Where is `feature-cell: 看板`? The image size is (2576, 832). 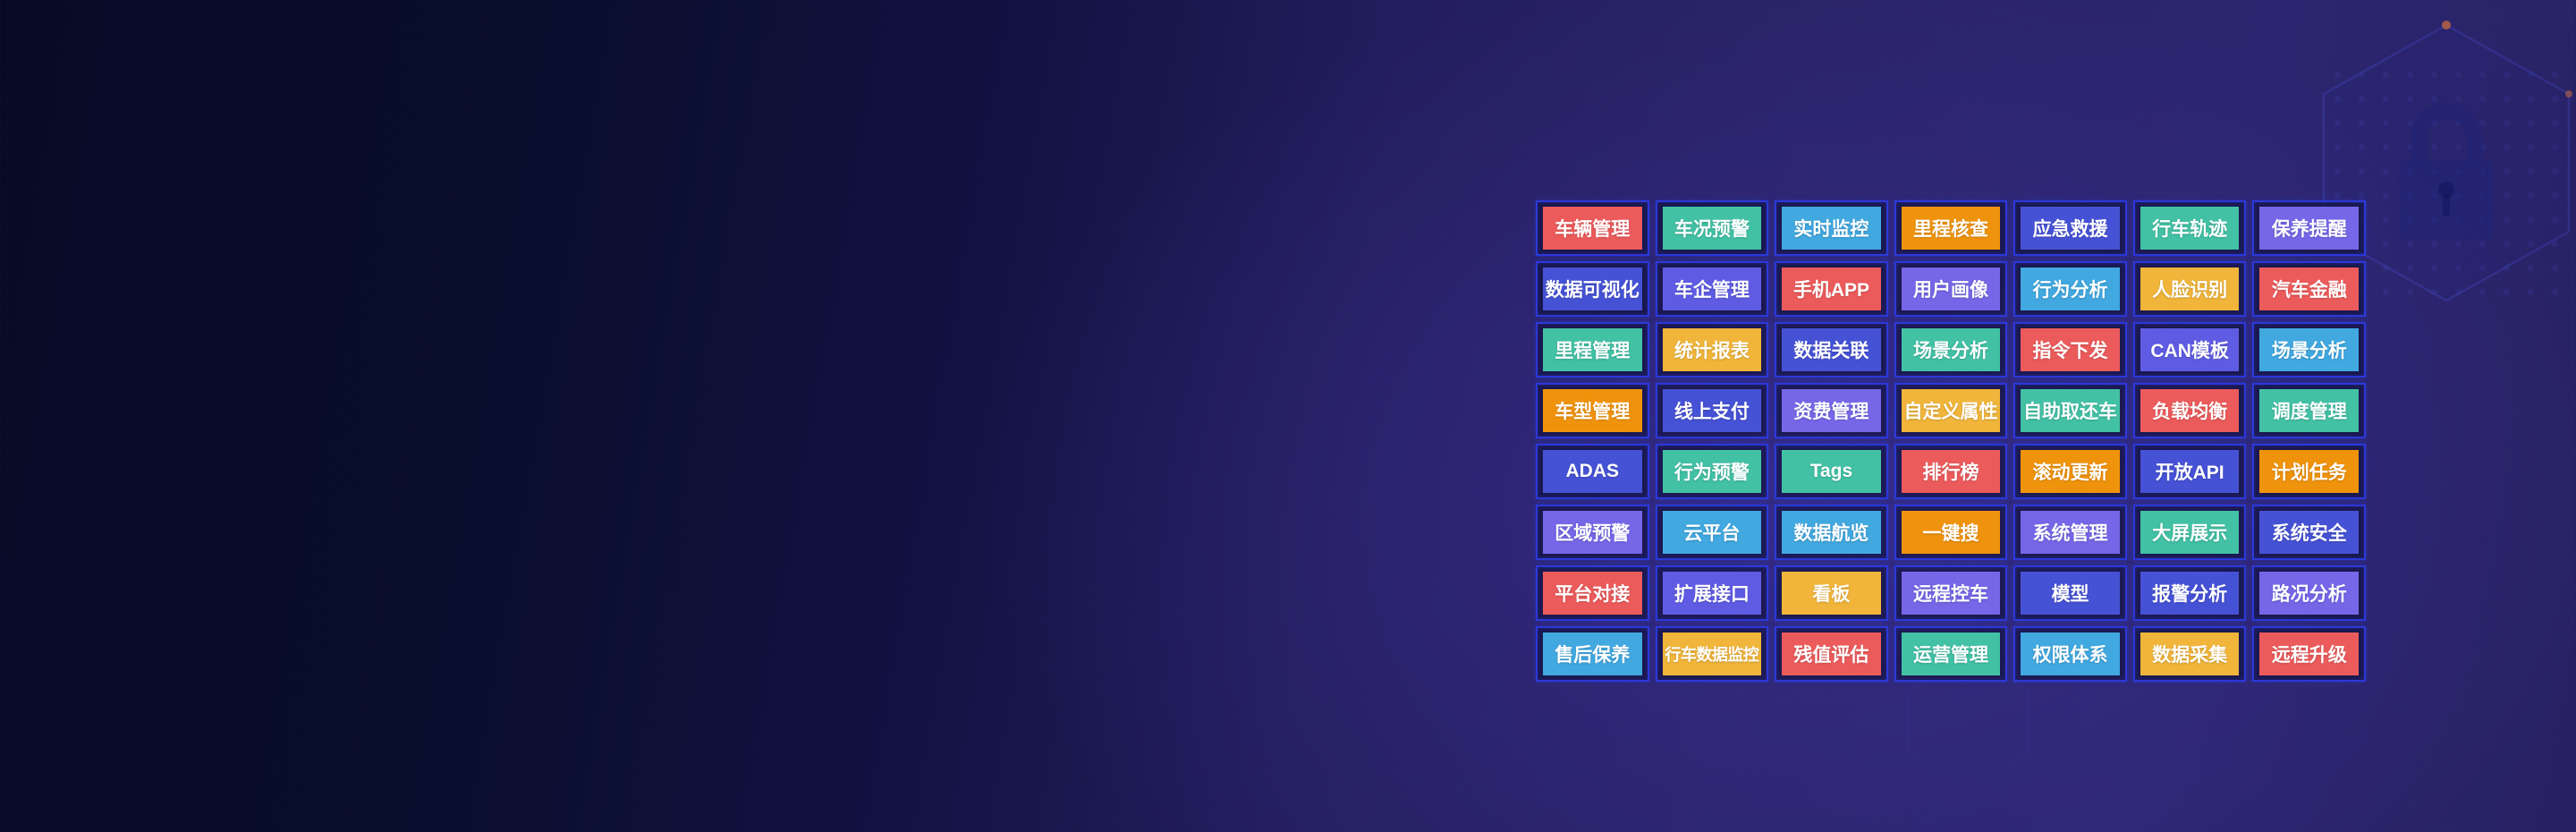
feature-cell: 看板 is located at coordinates (1831, 593).